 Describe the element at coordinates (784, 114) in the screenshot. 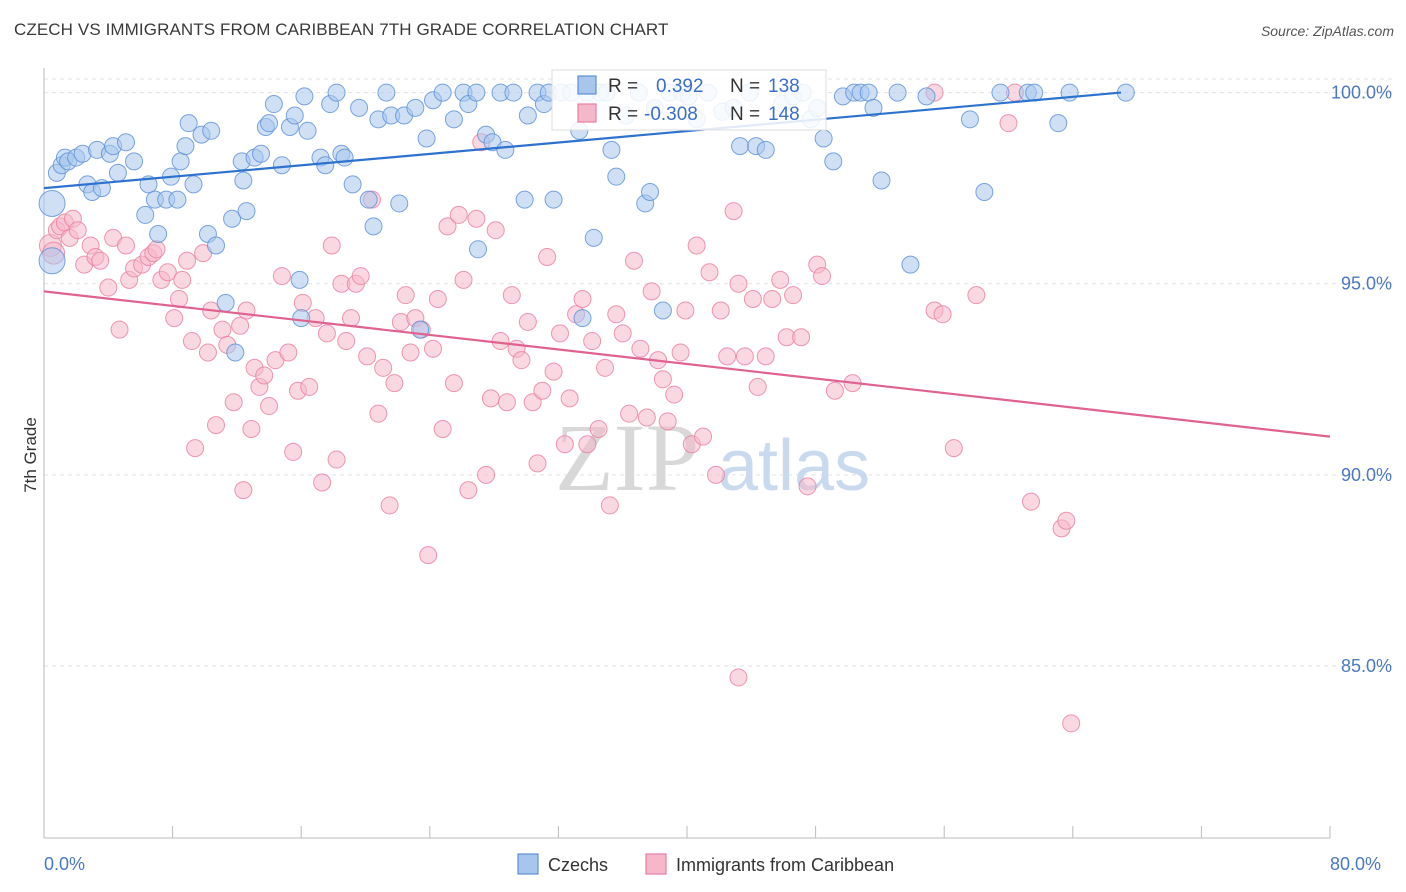

I see `stats-n-carib: 148` at that location.